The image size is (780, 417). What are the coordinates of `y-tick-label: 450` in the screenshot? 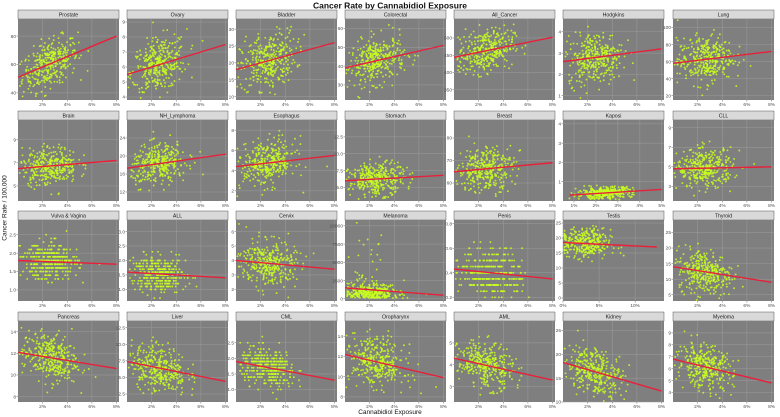 It's located at (448, 56).